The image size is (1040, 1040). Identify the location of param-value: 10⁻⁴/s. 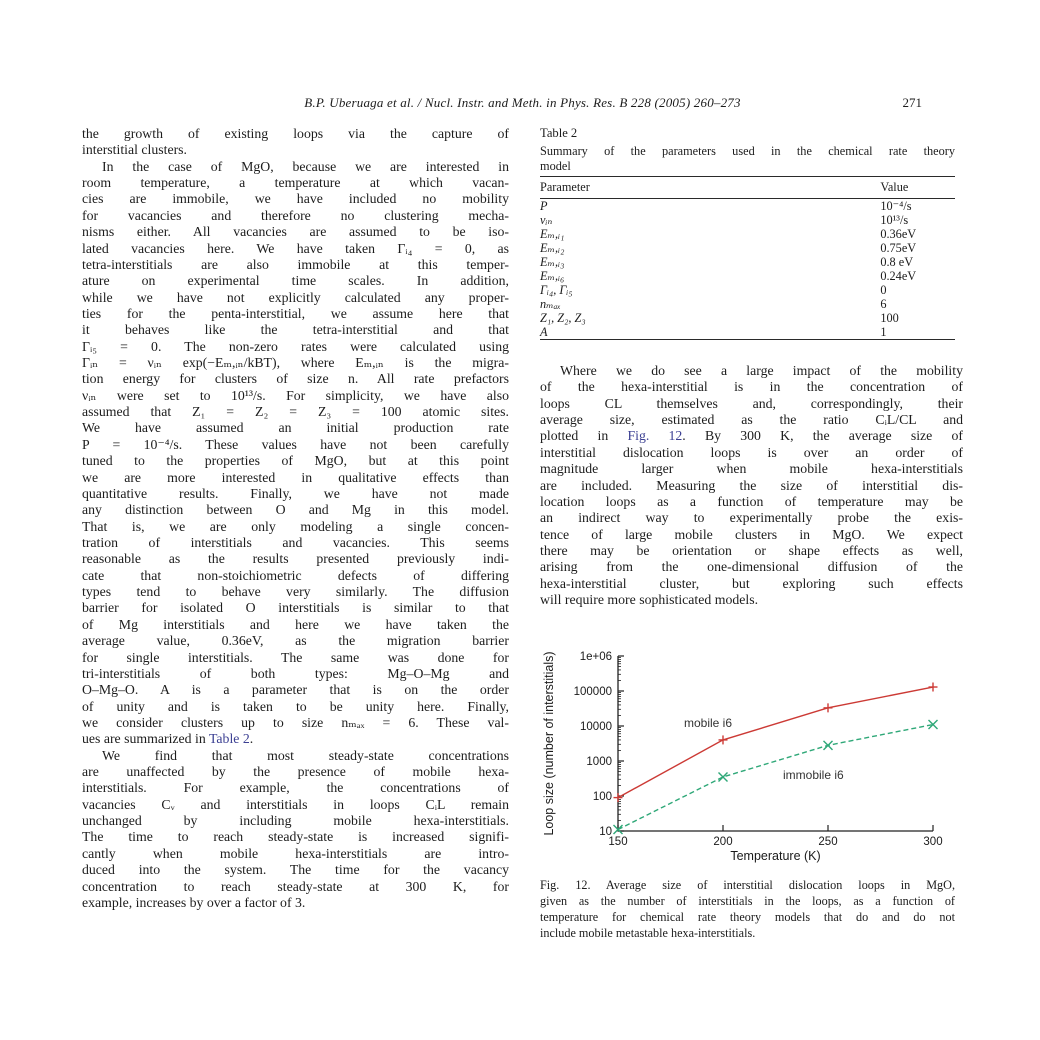
(896, 206).